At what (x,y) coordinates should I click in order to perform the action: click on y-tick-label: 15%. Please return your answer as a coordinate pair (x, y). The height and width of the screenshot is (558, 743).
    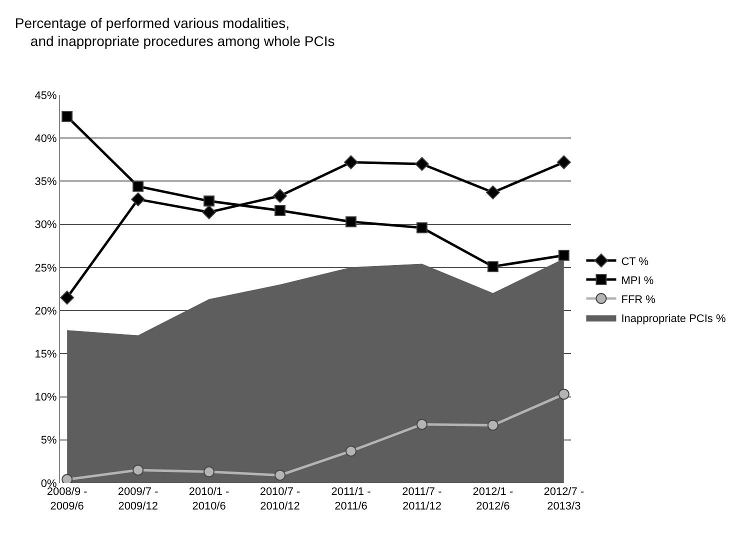
    Looking at the image, I should click on (46, 354).